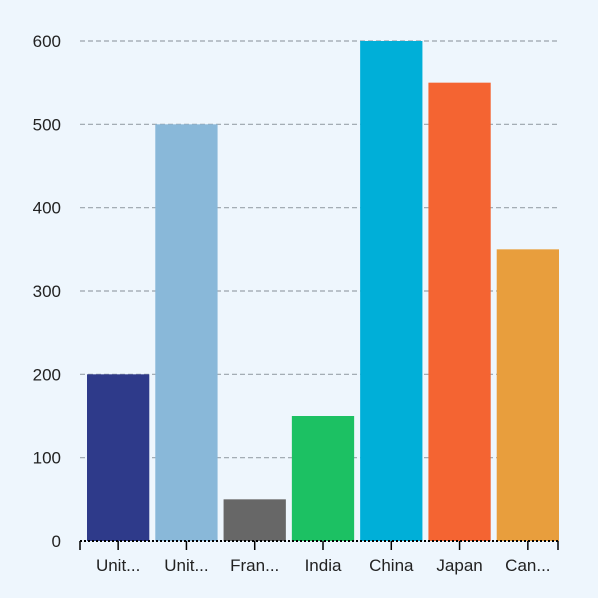 The height and width of the screenshot is (598, 598). What do you see at coordinates (47, 374) in the screenshot?
I see `y-tick-label: 200` at bounding box center [47, 374].